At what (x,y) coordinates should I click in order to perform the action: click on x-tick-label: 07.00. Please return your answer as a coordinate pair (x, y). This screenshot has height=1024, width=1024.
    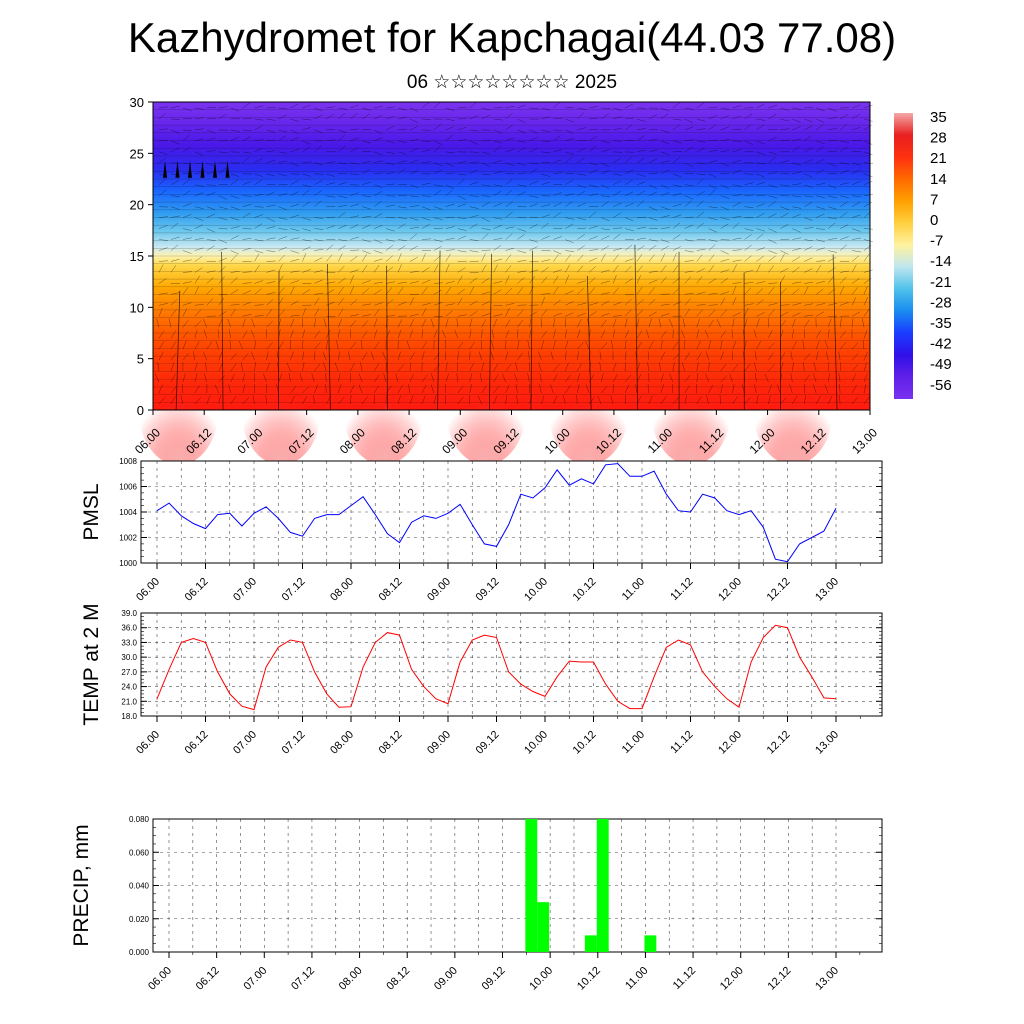
    Looking at the image, I should click on (255, 979).